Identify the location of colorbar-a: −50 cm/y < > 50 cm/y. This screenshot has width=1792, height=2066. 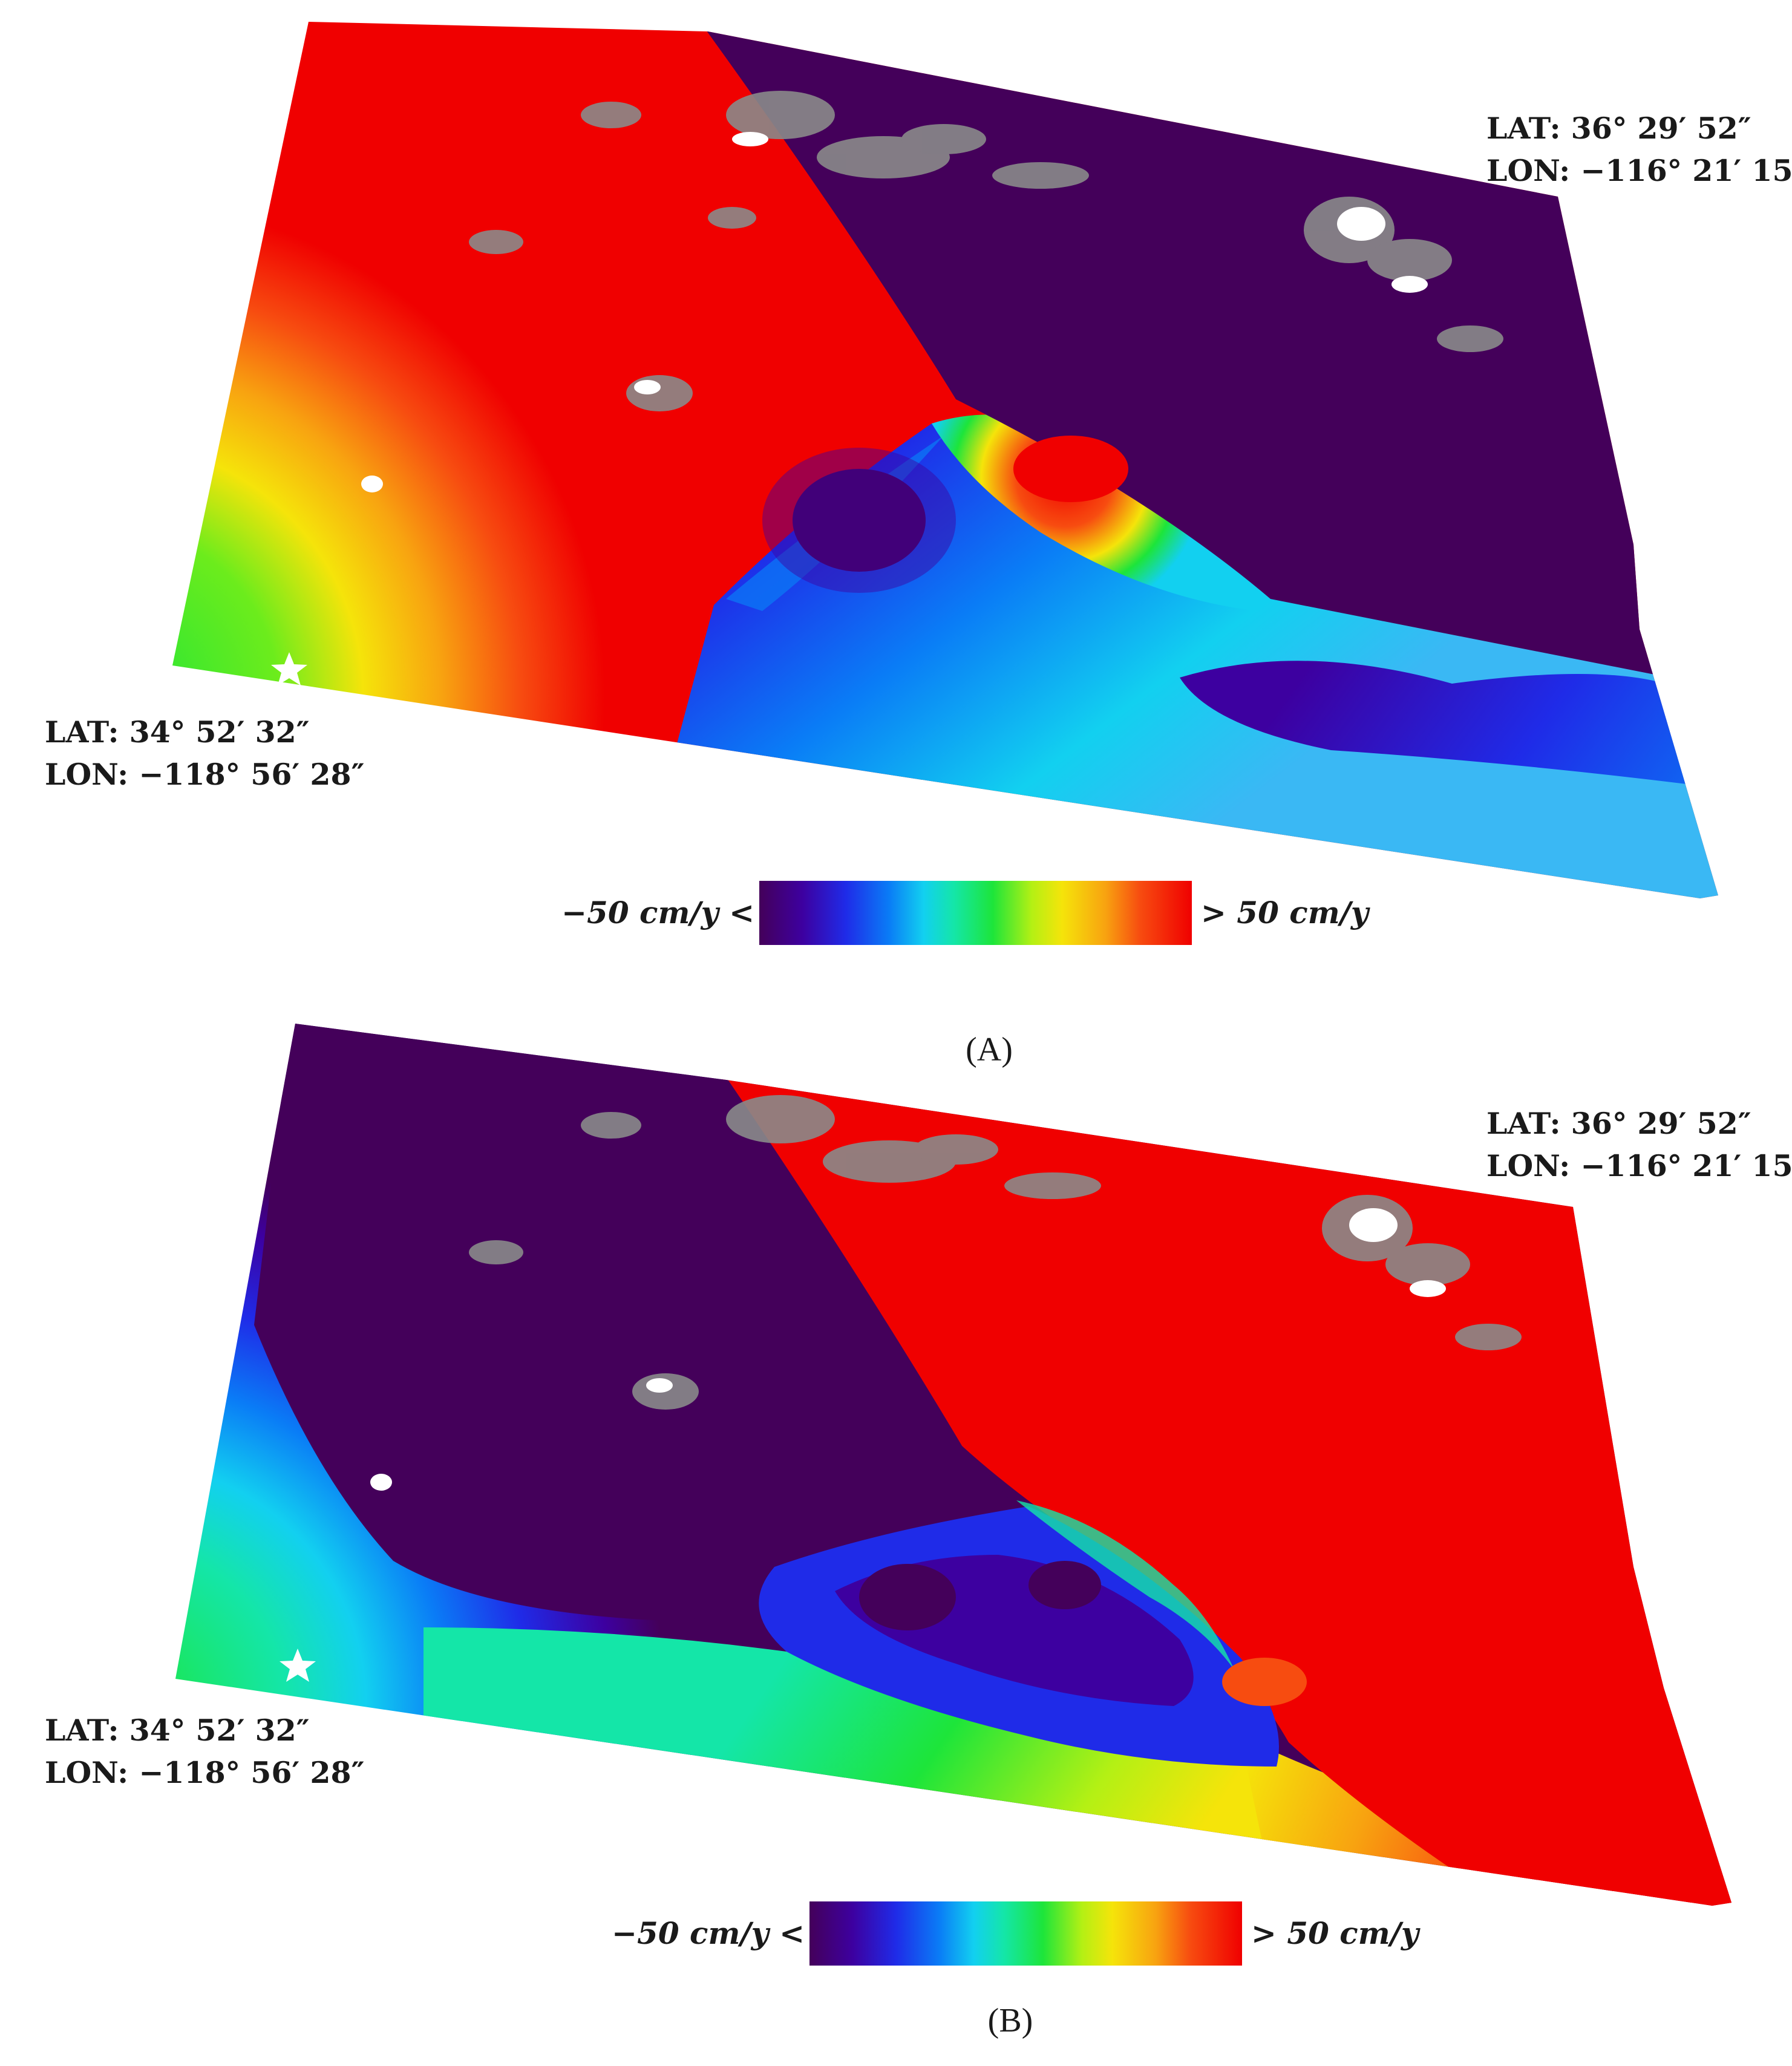
(896, 913).